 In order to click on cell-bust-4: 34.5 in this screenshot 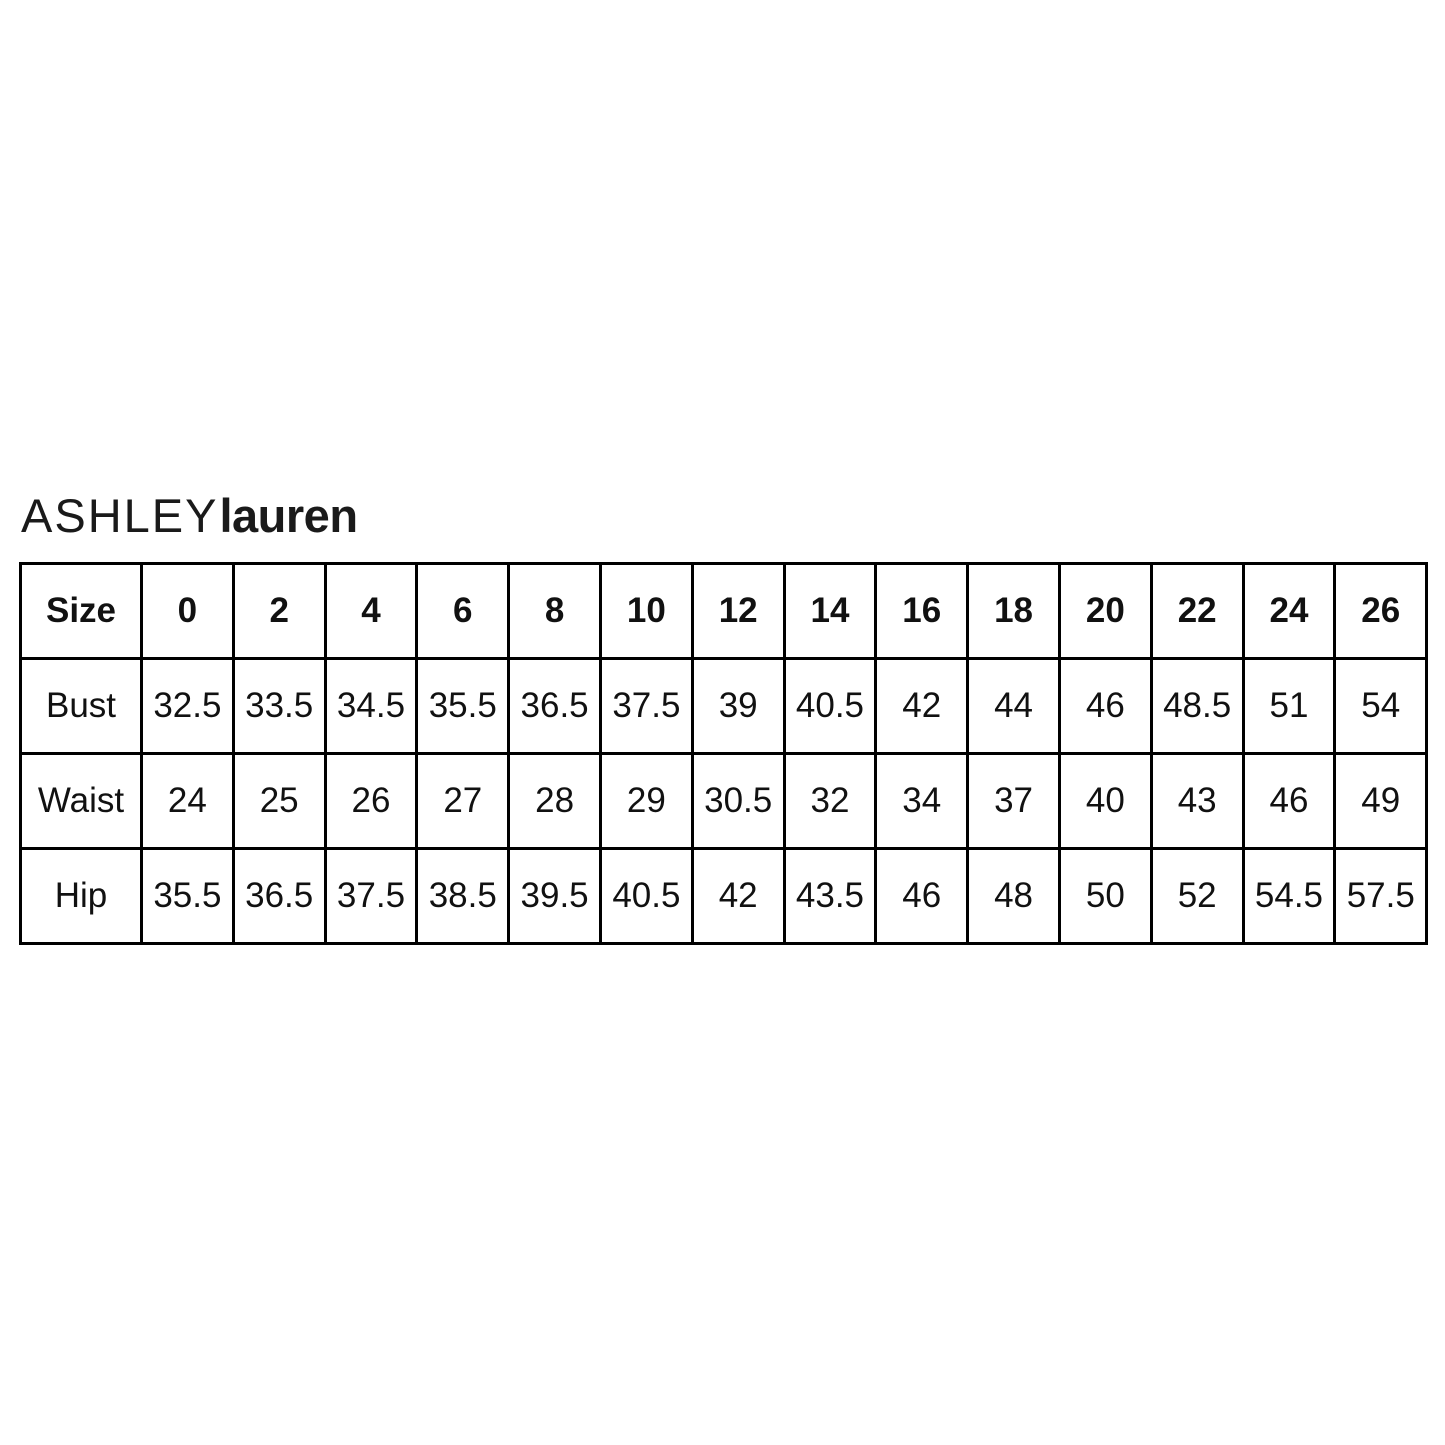, I will do `click(371, 706)`.